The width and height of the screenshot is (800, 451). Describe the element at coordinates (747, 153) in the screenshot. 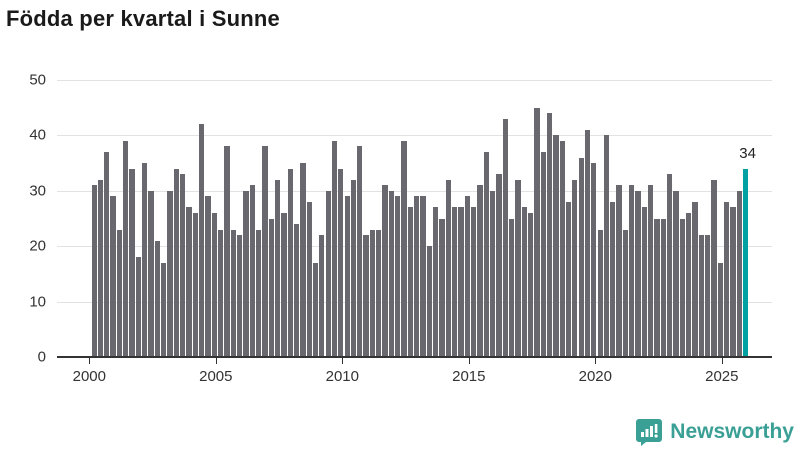

I see `highlight-value-label: 34` at that location.